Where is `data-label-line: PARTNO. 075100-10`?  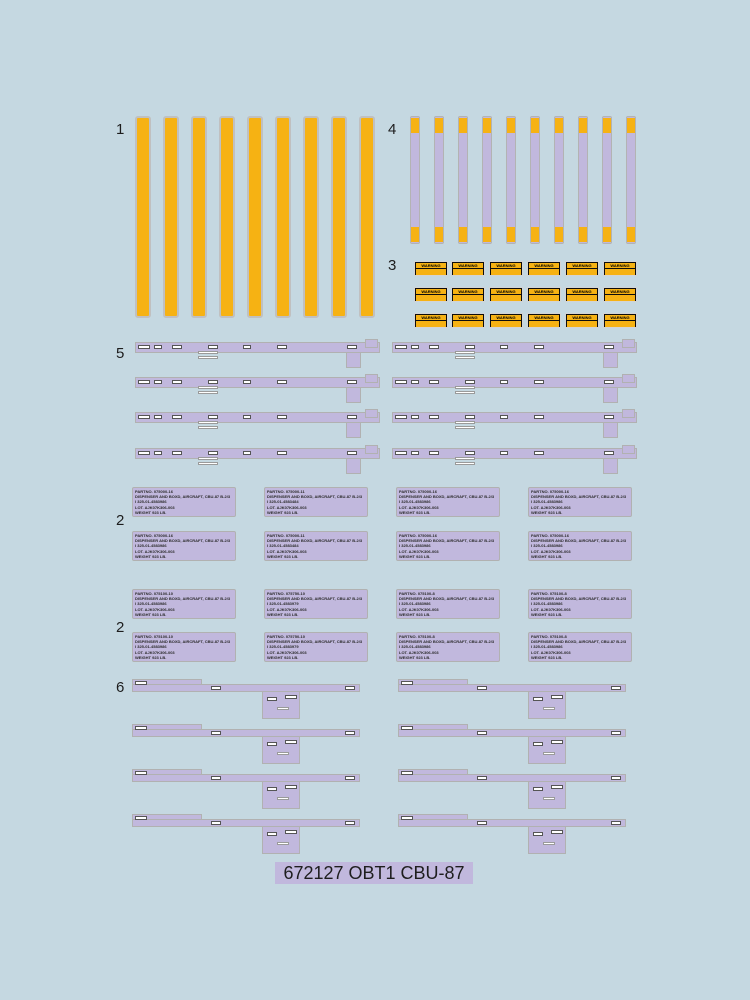
data-label-line: PARTNO. 075100-10 is located at coordinates (154, 636).